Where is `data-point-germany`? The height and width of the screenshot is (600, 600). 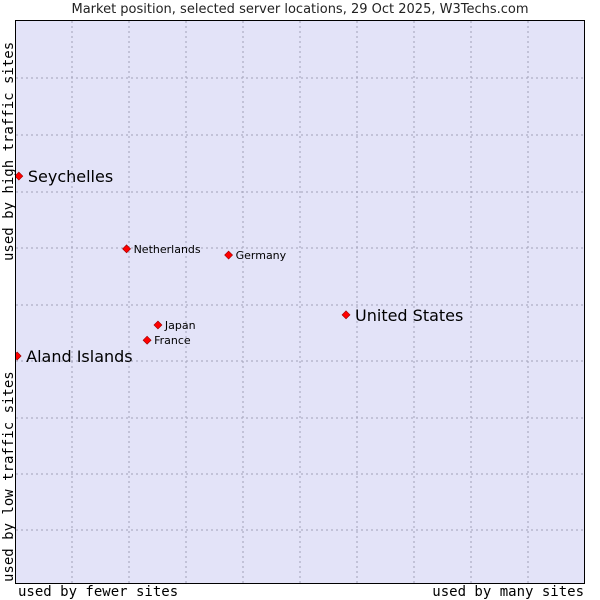 data-point-germany is located at coordinates (229, 255).